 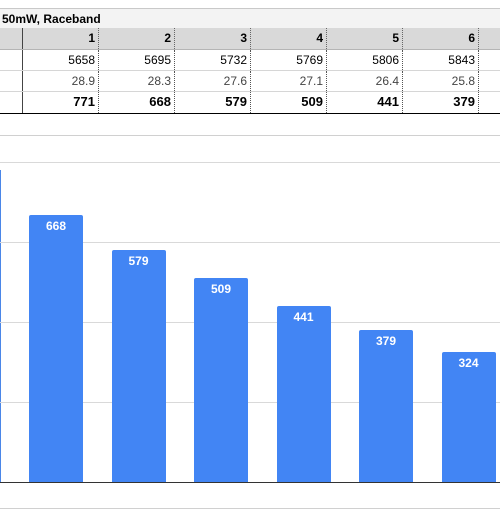 I want to click on percentage-cell: 28.3, so click(x=137, y=81).